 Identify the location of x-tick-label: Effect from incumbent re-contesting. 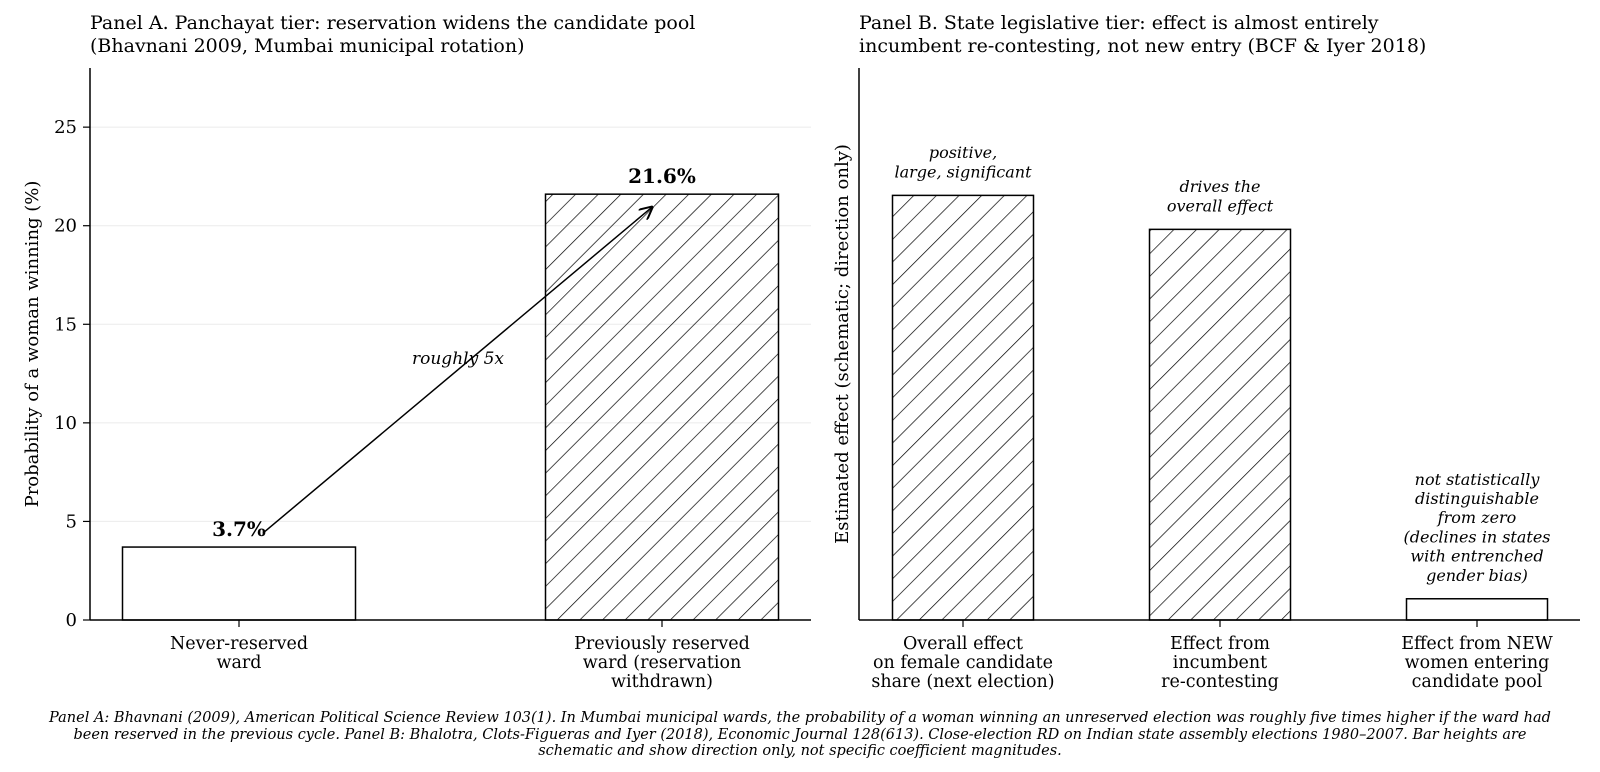
(1220, 663).